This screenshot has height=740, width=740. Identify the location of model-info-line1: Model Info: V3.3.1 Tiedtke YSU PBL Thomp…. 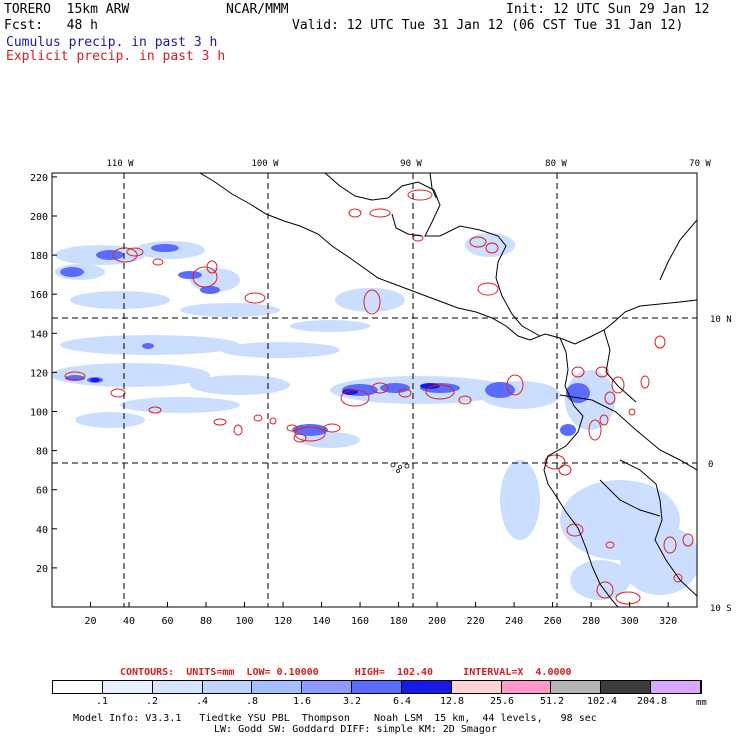
(335, 718).